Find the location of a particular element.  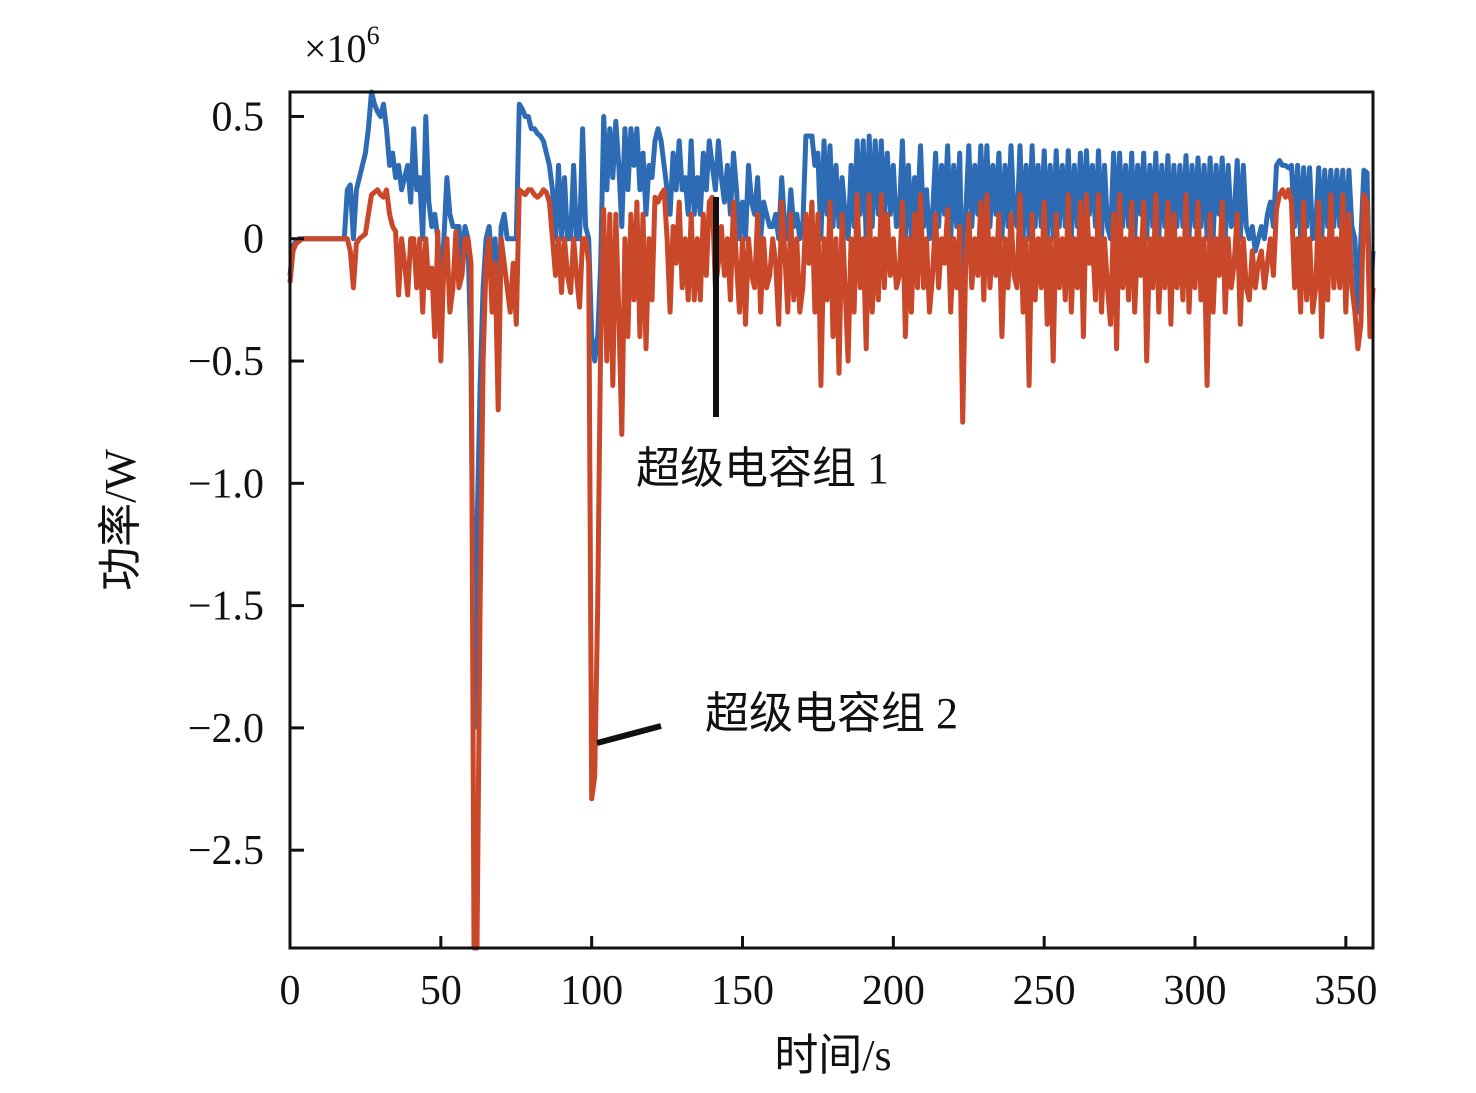

annotation-label-1: 超级电容组 1 is located at coordinates (762, 468).